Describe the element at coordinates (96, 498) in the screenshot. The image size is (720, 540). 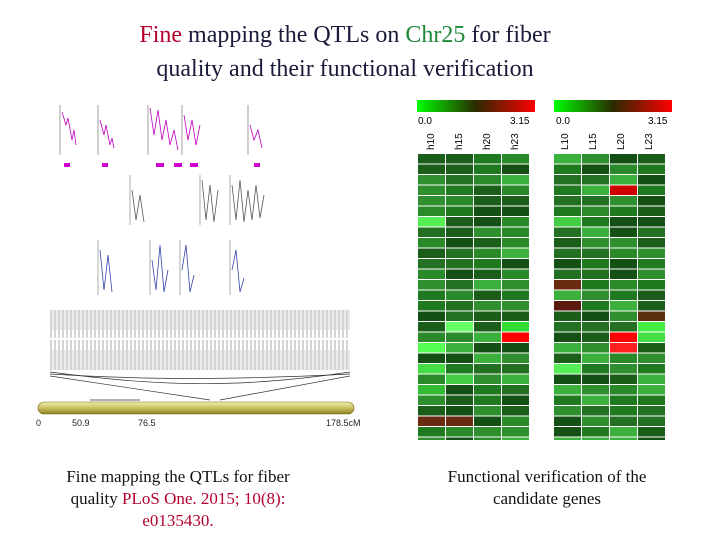
I see `caption-left-line-2: quality` at that location.